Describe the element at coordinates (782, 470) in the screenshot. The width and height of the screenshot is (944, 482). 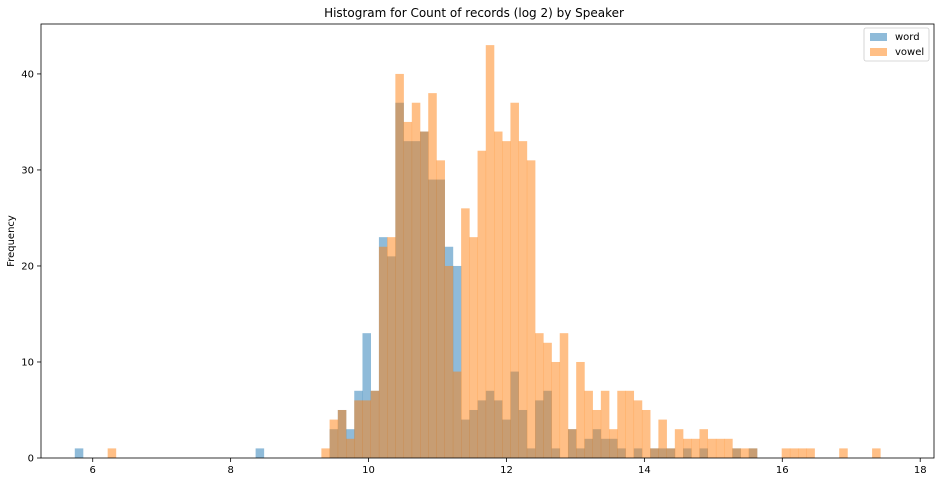
I see `x-tick-label: 16` at that location.